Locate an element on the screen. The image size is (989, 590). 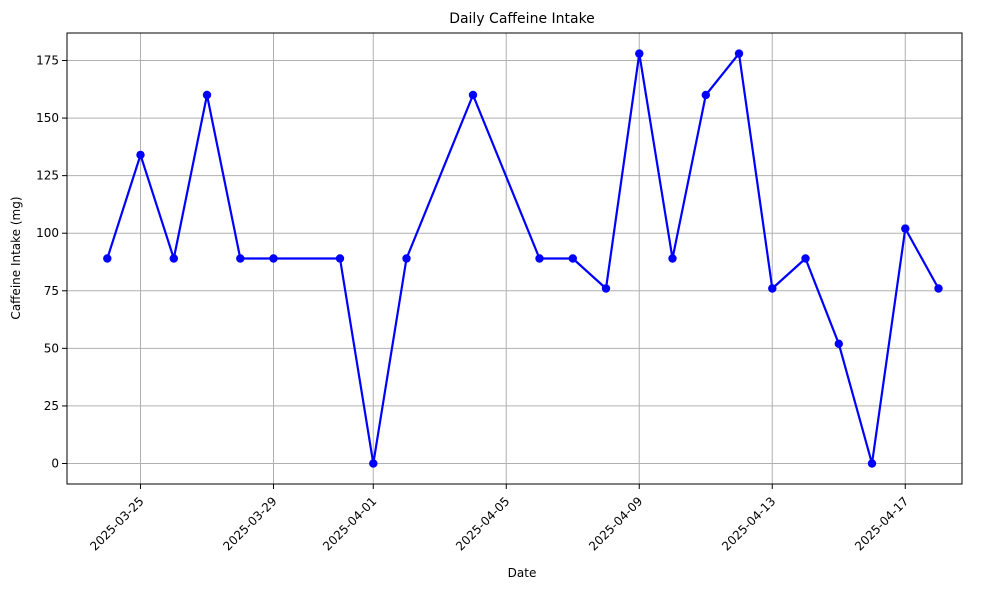
chart-title: Daily Caffeine Intake is located at coordinates (522, 19).